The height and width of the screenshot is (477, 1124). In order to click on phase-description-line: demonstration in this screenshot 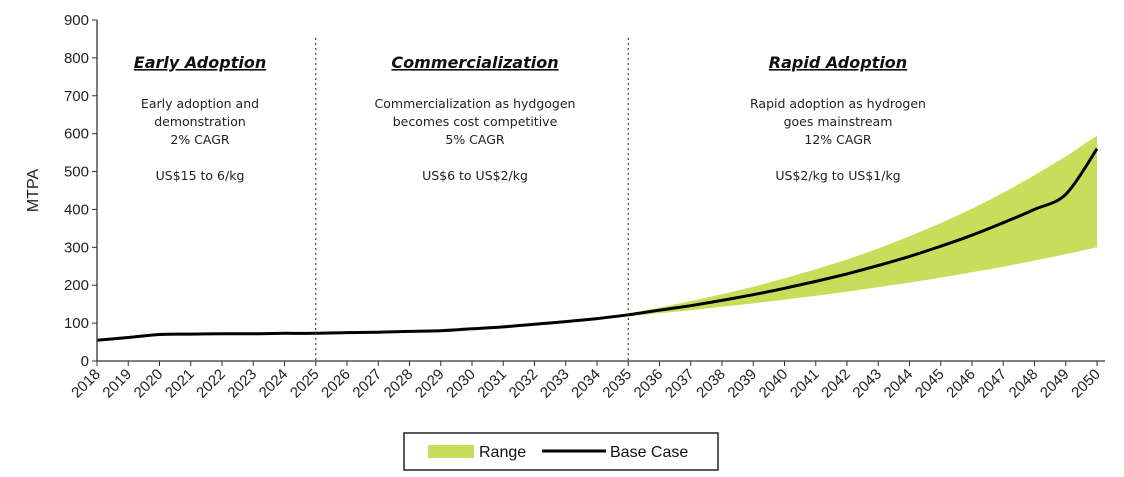, I will do `click(200, 121)`.